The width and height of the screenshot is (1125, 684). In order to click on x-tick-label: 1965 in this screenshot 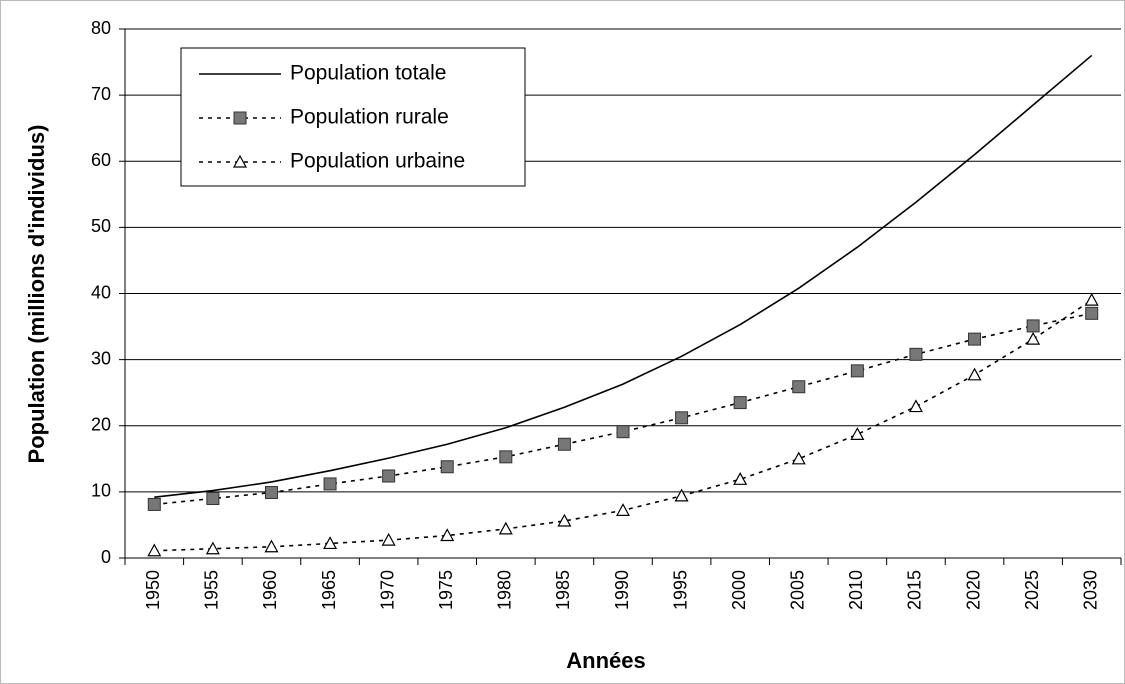, I will do `click(329, 590)`.